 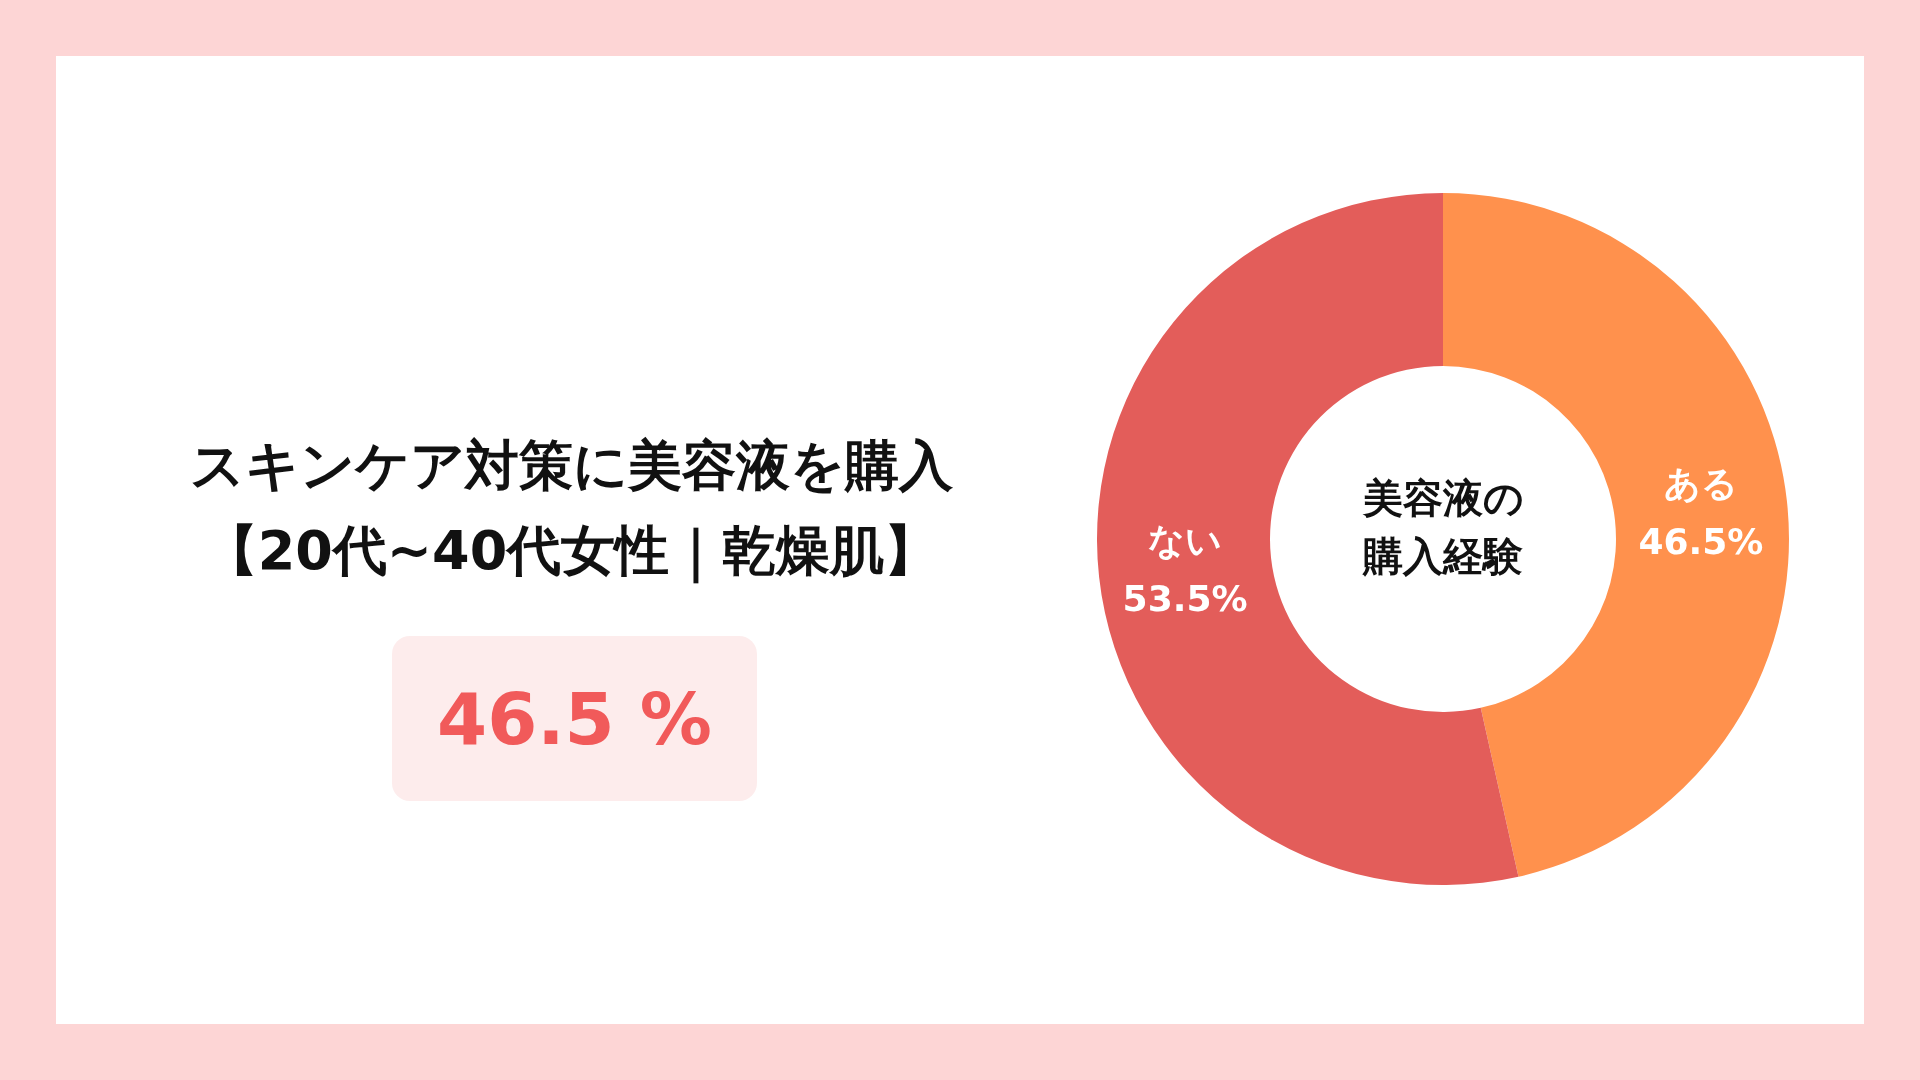 I want to click on text: 46.5 %, so click(x=574, y=718).